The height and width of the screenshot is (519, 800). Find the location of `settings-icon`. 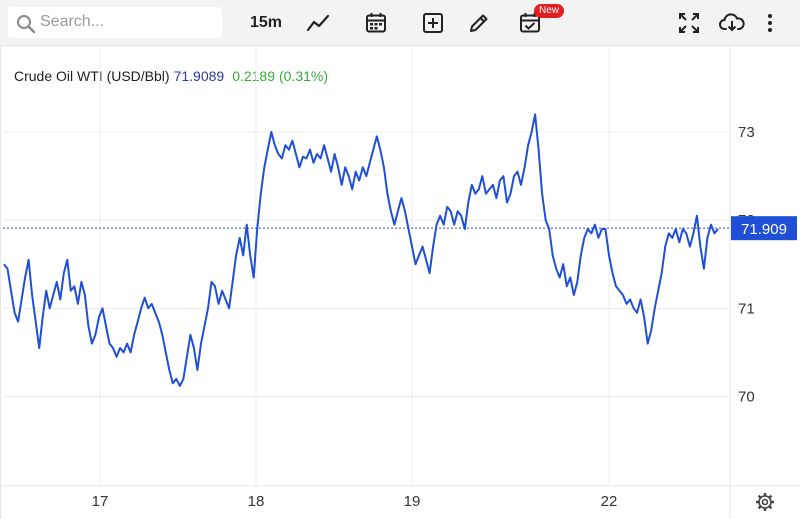

settings-icon is located at coordinates (765, 502).